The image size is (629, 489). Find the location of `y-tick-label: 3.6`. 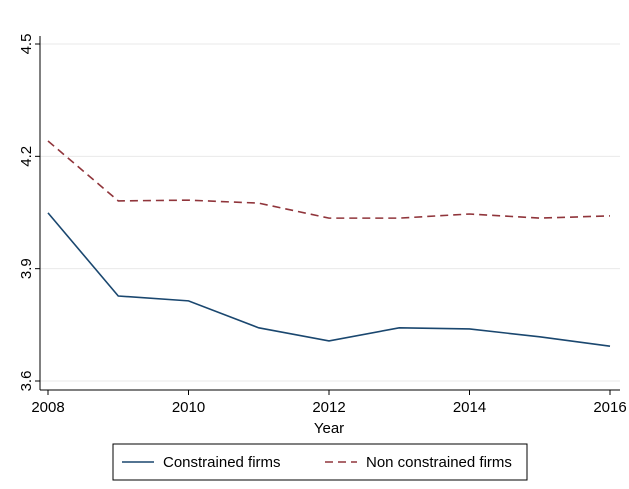

y-tick-label: 3.6 is located at coordinates (26, 381).